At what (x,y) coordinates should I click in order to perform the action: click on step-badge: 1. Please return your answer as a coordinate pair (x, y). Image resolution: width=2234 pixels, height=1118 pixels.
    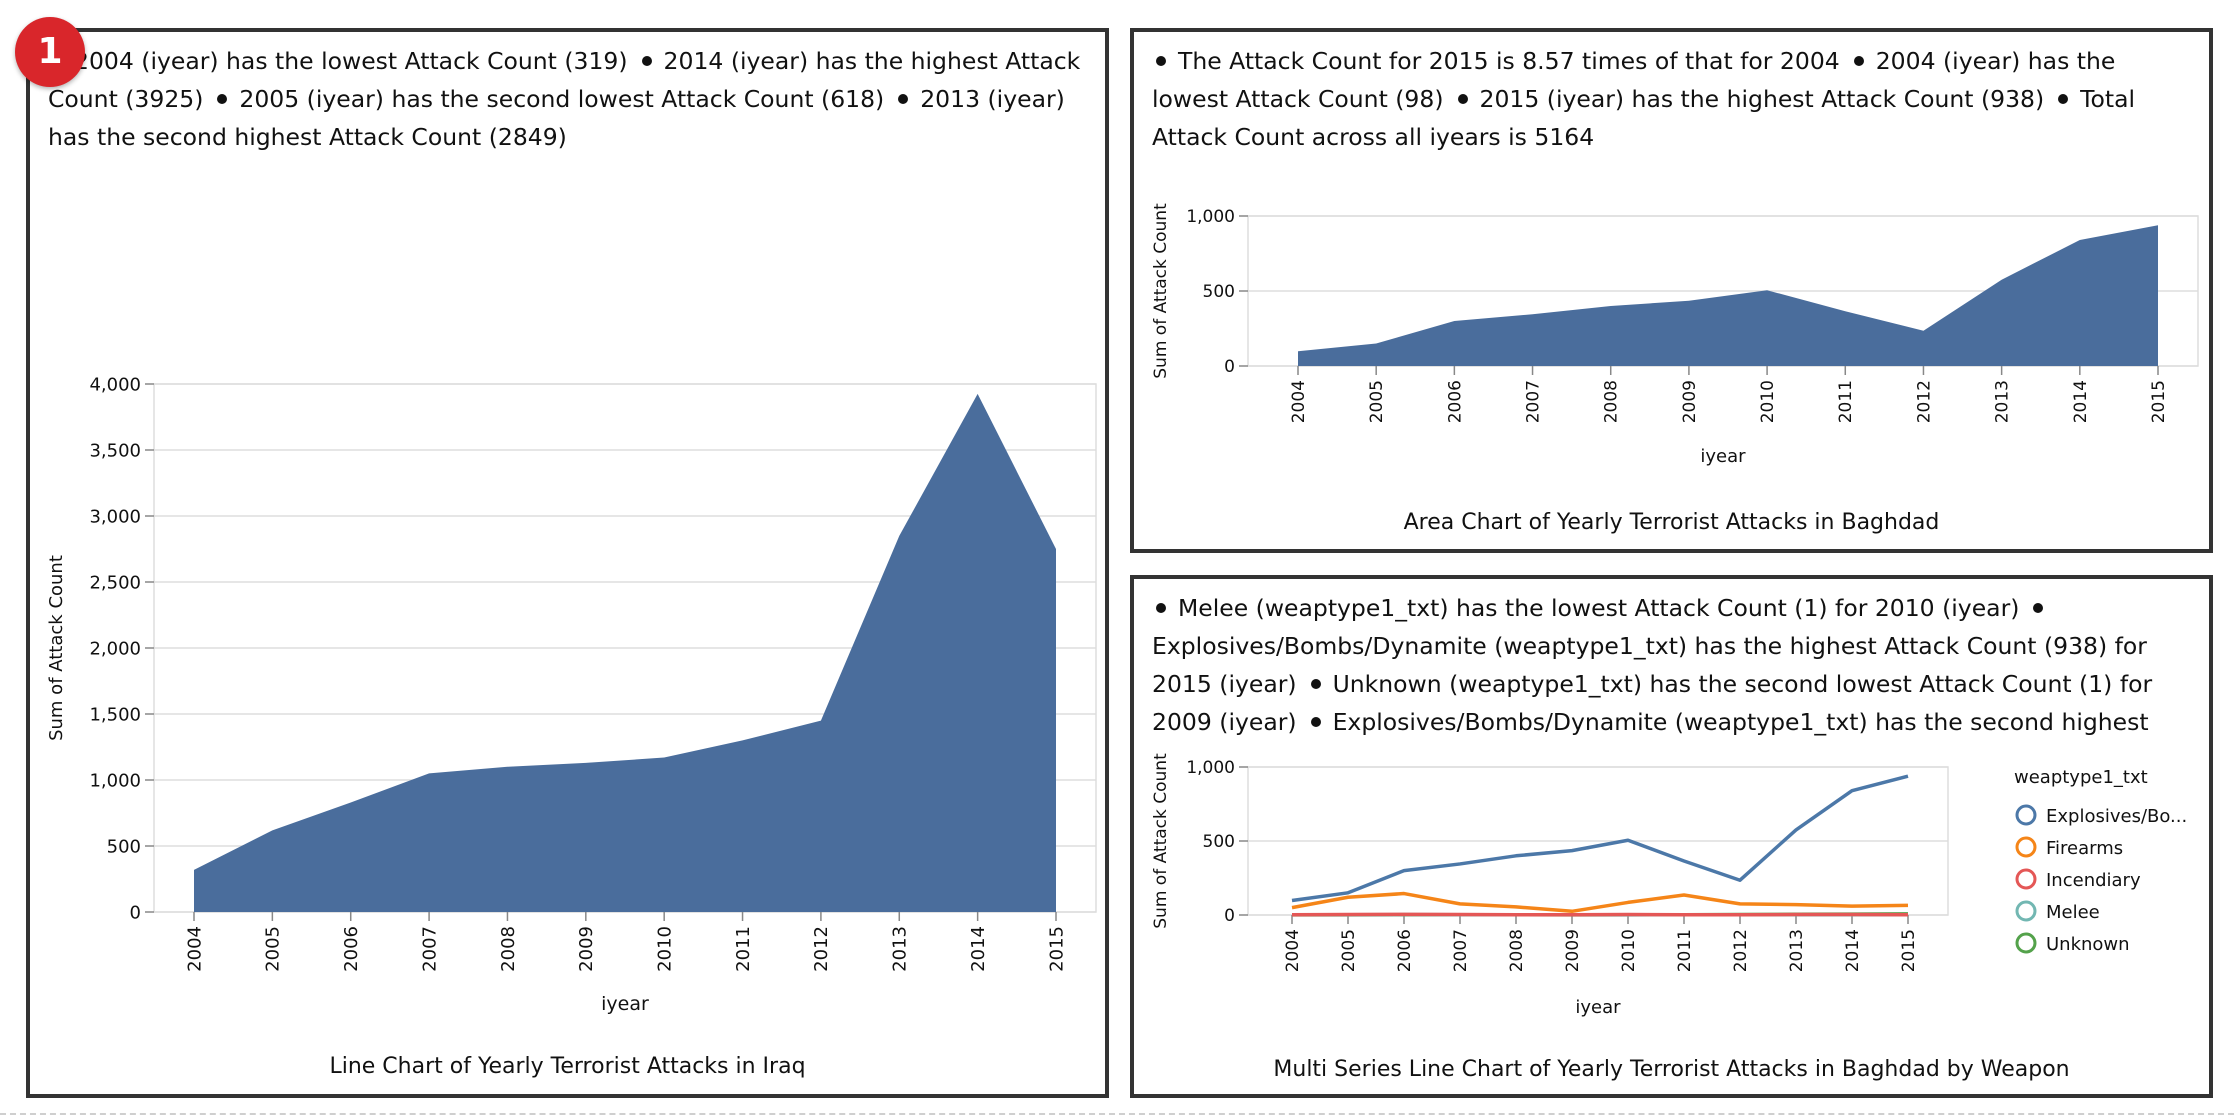
    Looking at the image, I should click on (50, 52).